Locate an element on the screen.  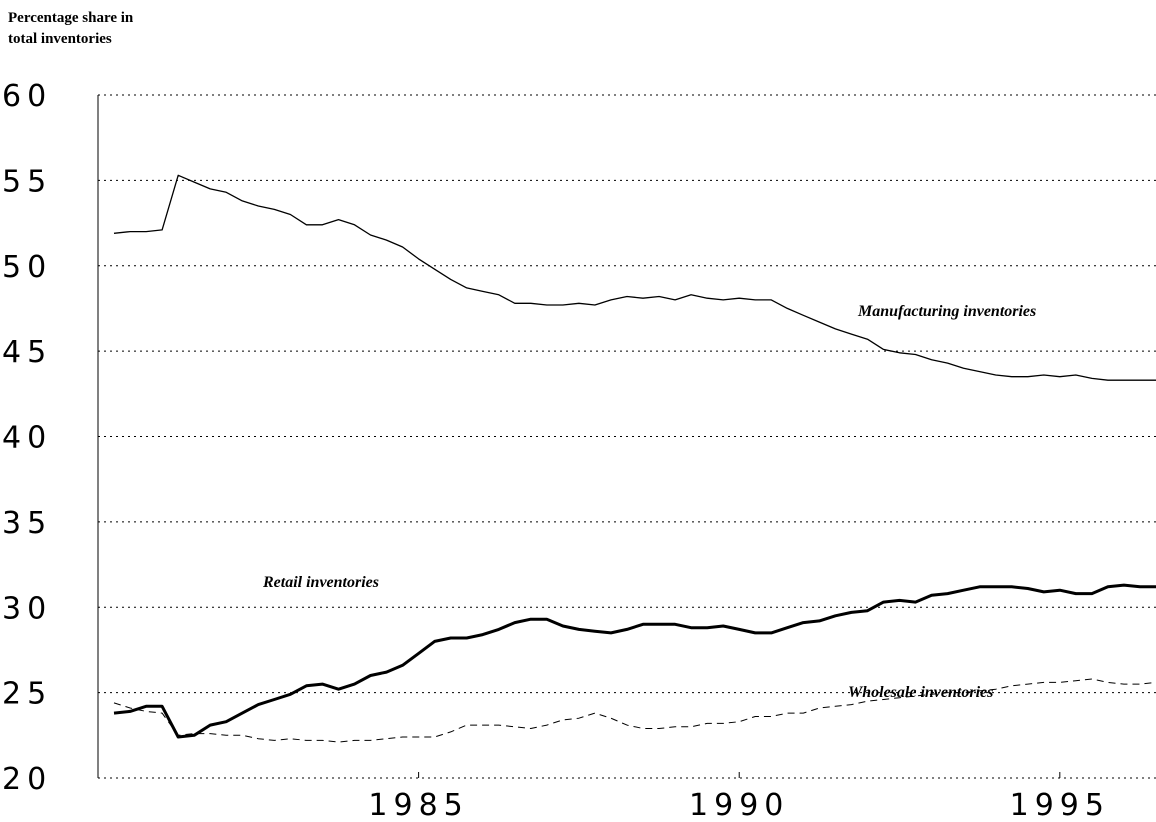
y-tick-label: 45 is located at coordinates (27, 352).